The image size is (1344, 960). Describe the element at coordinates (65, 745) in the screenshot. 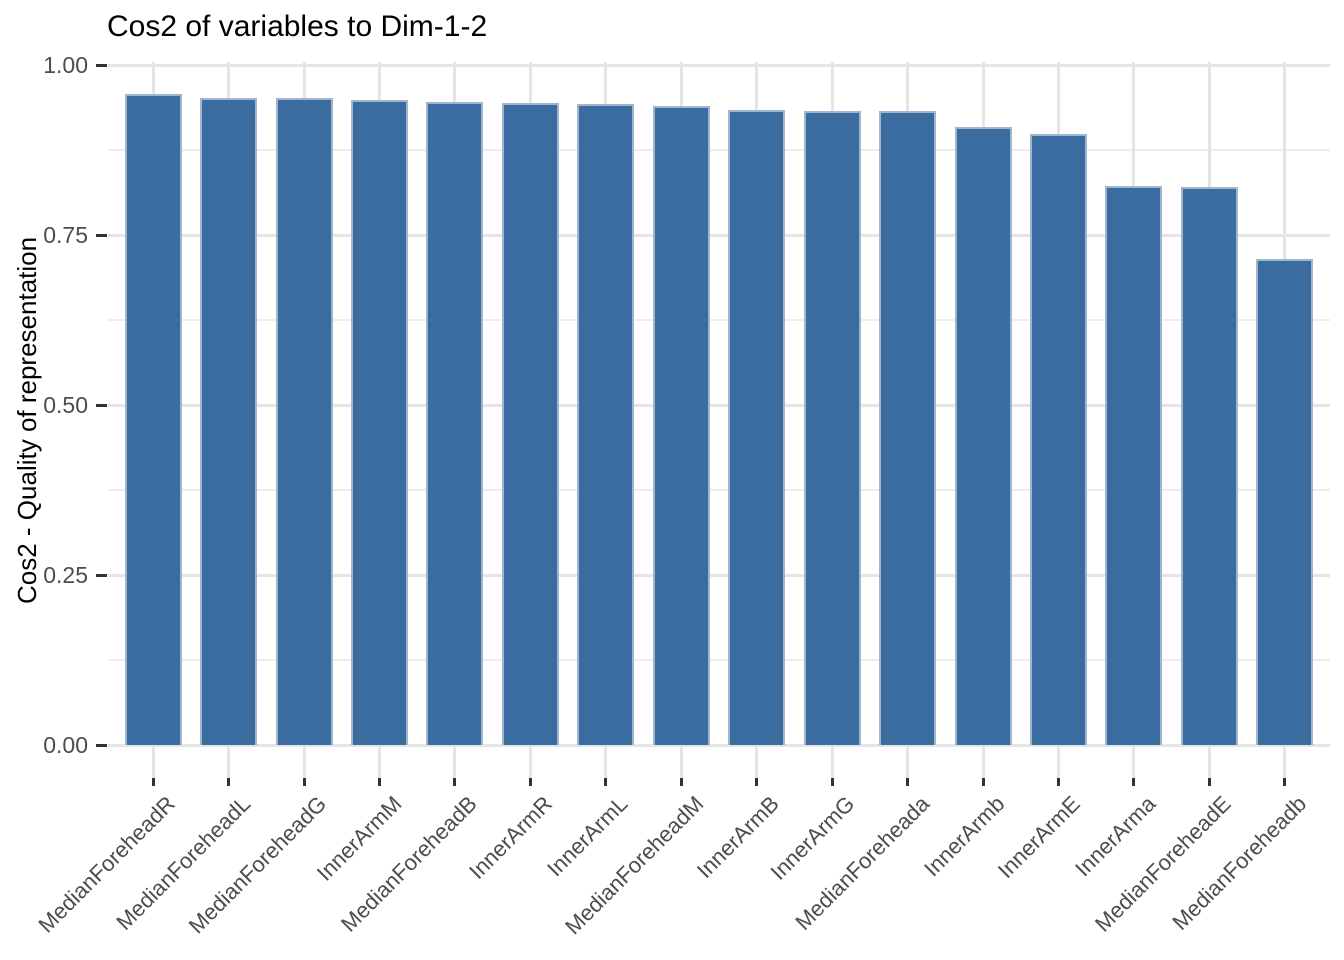

I see `y-tick-label: 0.00` at that location.